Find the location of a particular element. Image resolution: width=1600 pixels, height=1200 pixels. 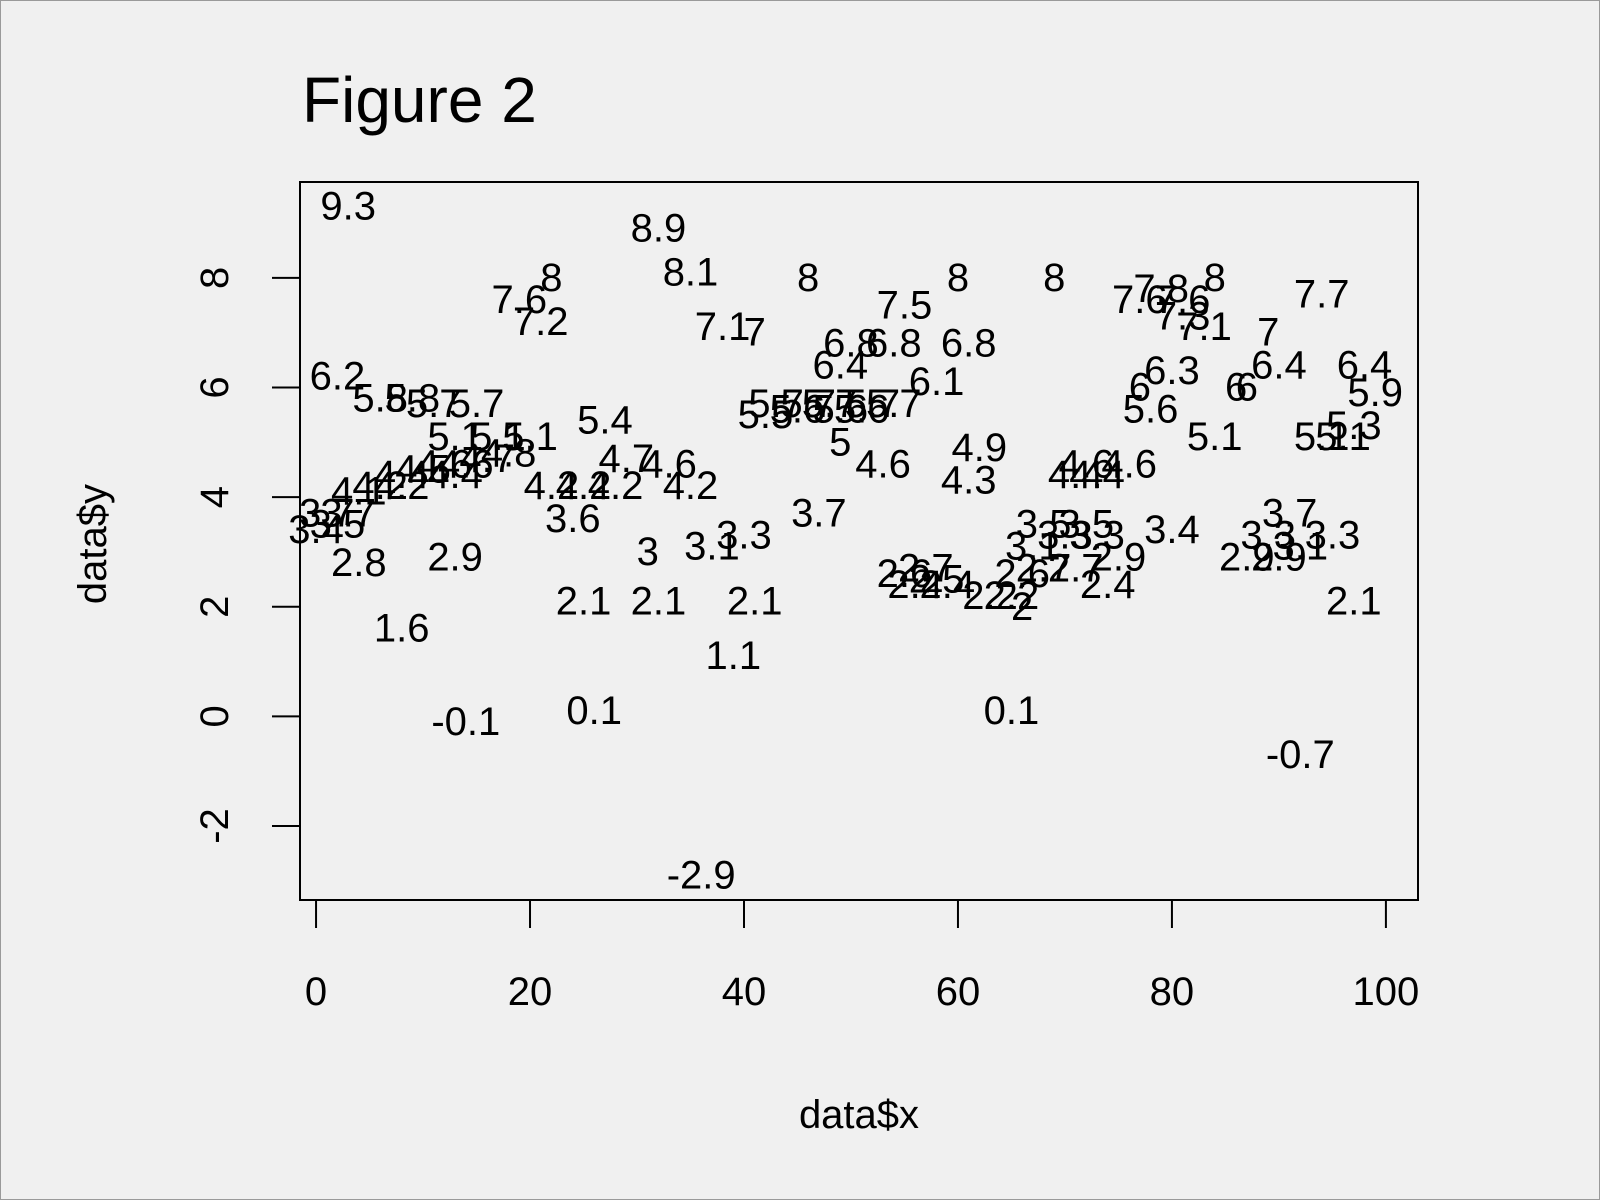

chart-title: Figure 2 is located at coordinates (419, 100).